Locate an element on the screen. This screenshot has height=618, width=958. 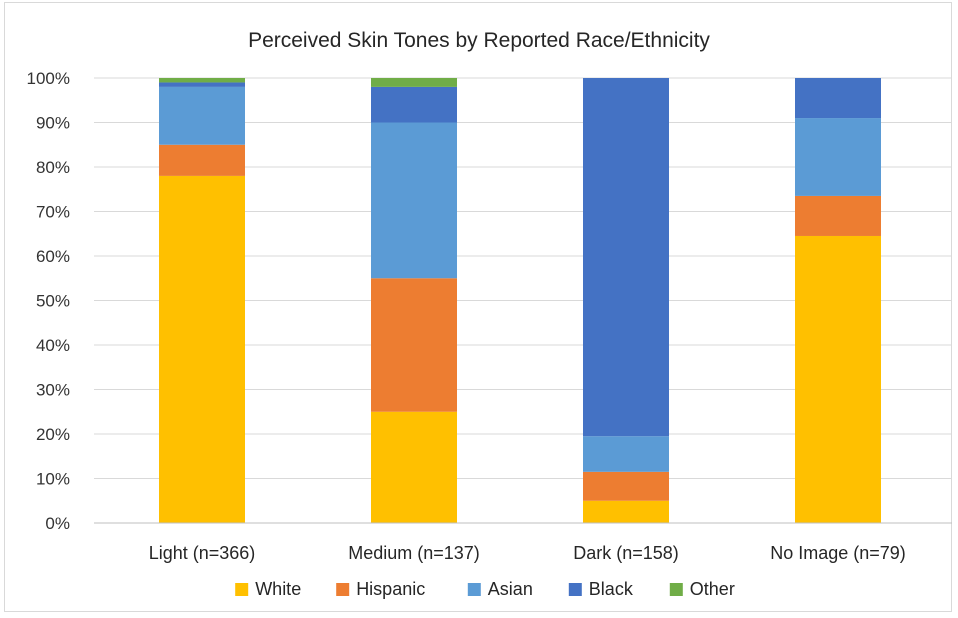
y-tick-label: 100% is located at coordinates (48, 78).